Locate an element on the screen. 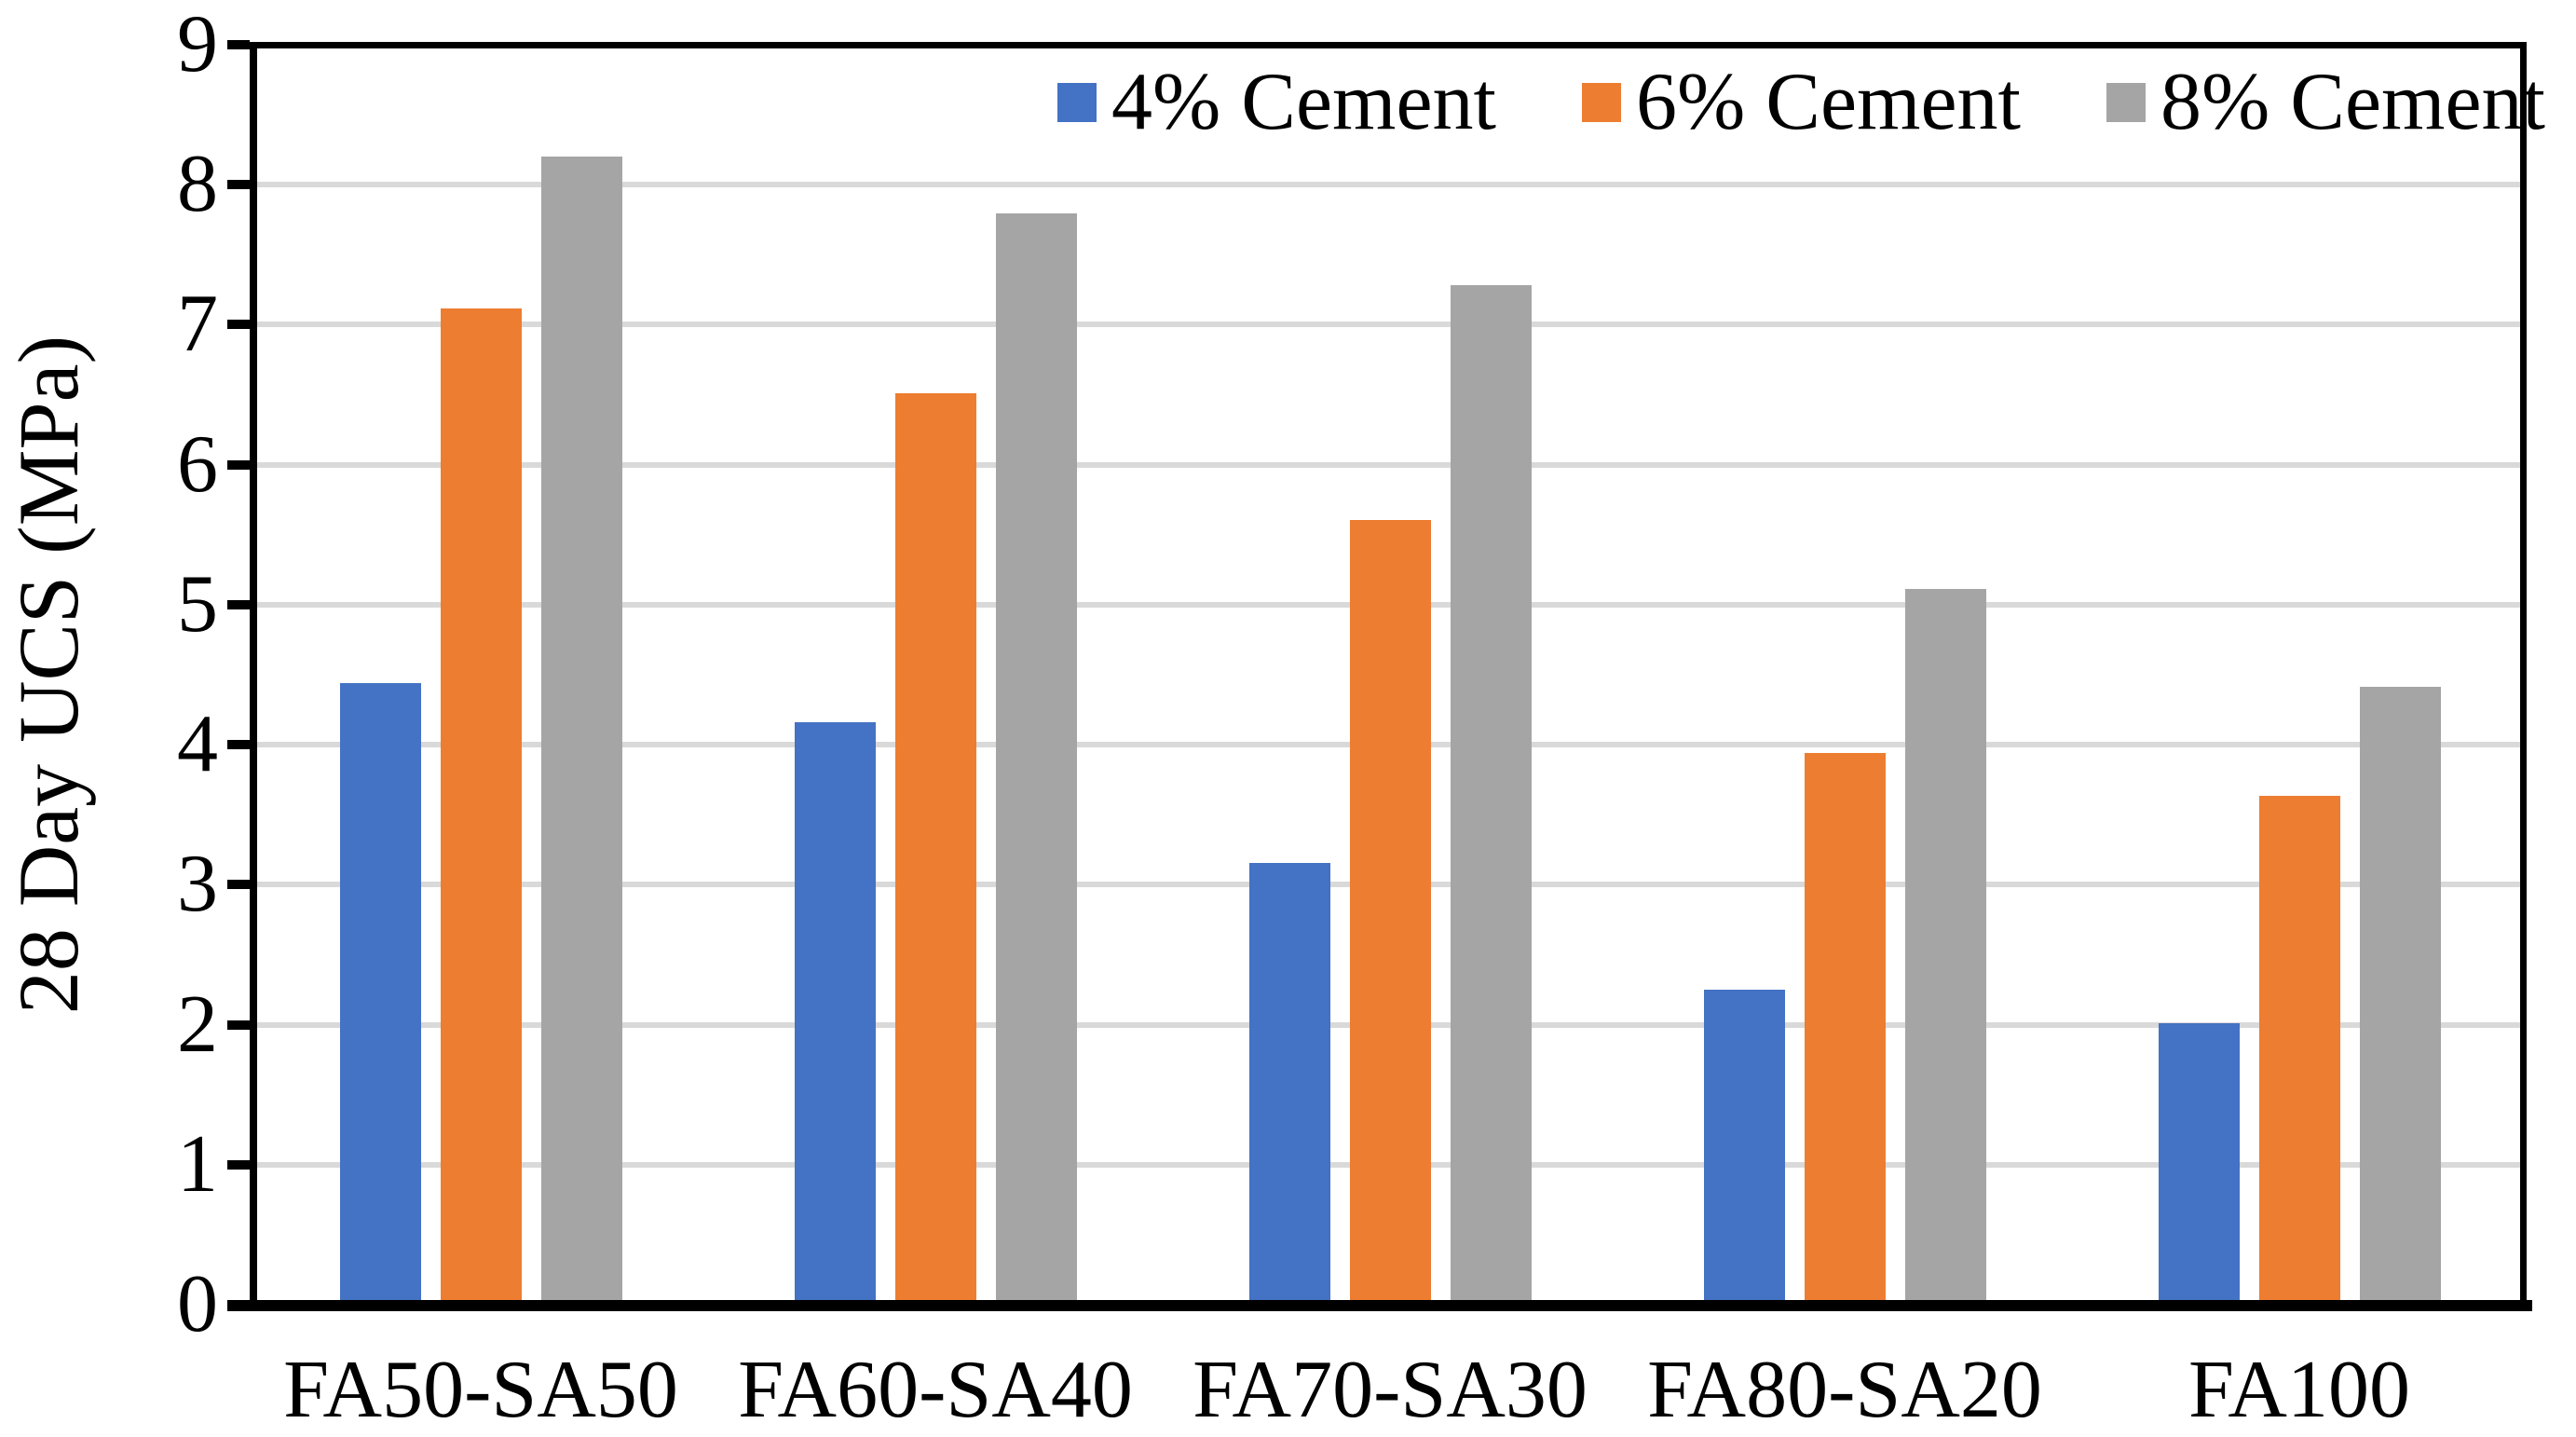 The height and width of the screenshot is (1437, 2576). bar-fa80-sa20-4pct is located at coordinates (1744, 1148).